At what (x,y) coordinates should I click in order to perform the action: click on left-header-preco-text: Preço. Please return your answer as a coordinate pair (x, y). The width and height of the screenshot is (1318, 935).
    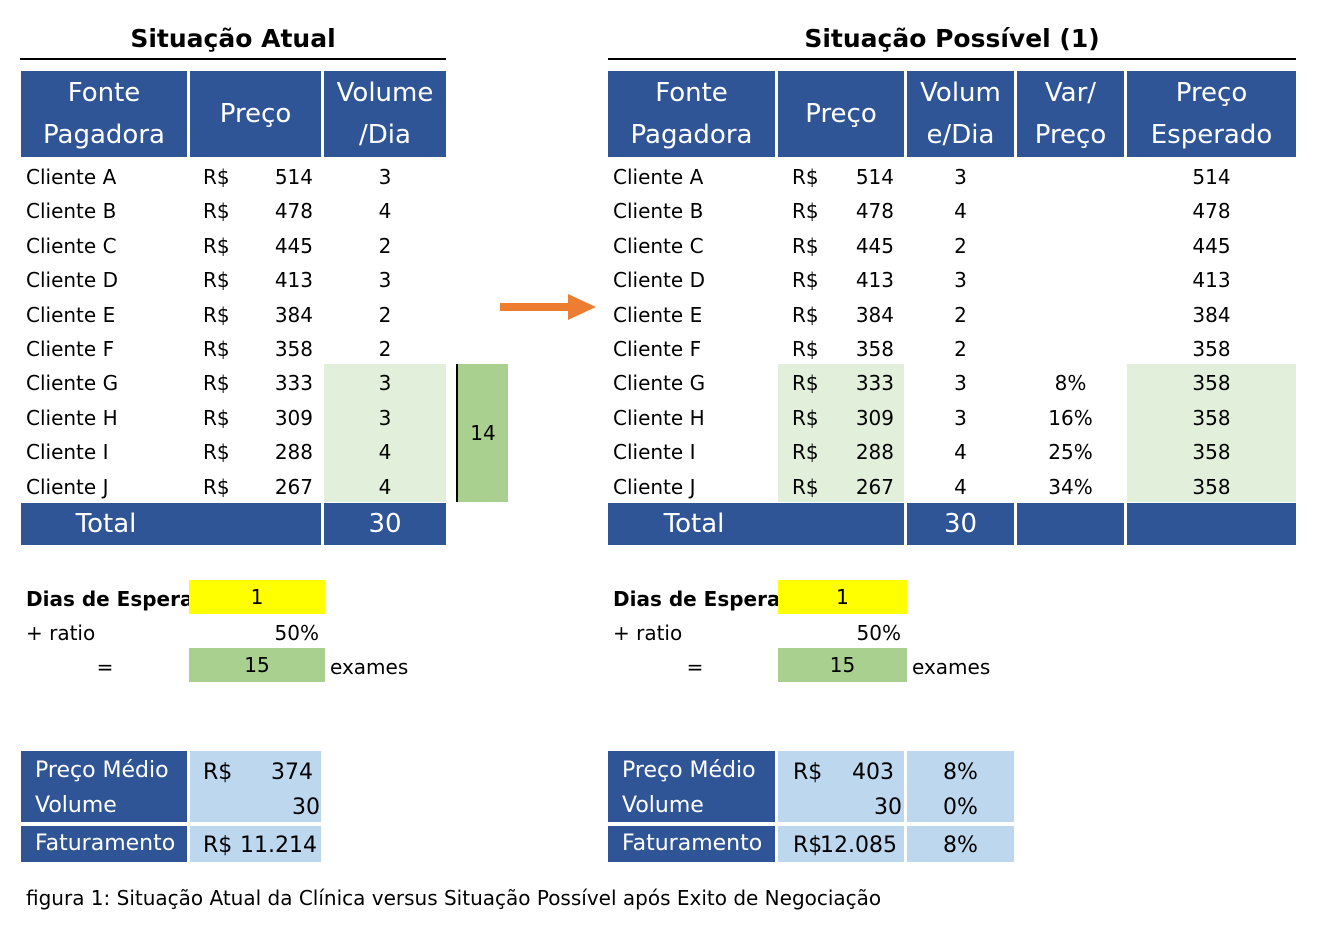
    Looking at the image, I should click on (255, 114).